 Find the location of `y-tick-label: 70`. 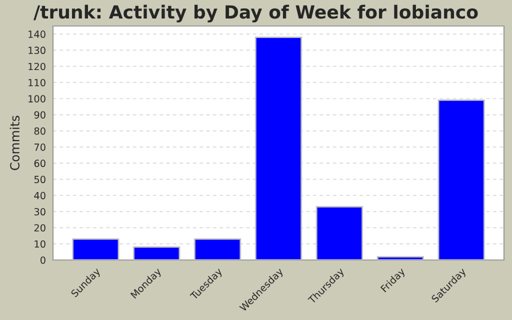

y-tick-label: 70 is located at coordinates (40, 147).